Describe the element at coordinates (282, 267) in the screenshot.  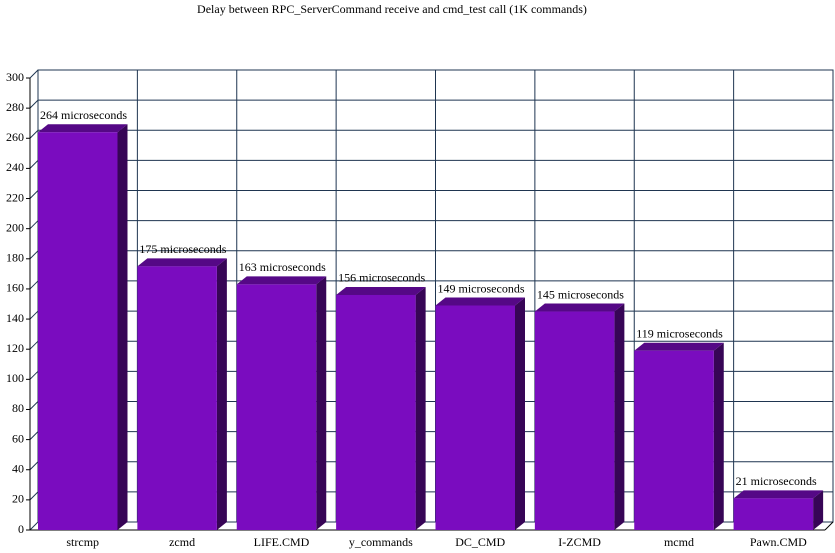
I see `value-label: 163 microseconds` at that location.